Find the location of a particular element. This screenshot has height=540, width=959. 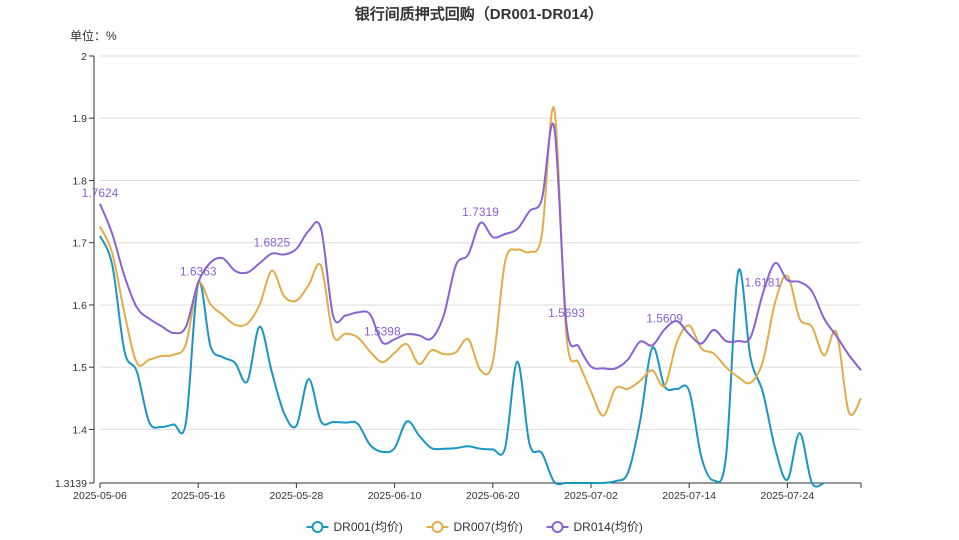

x-tick-label: 2025-07-02 is located at coordinates (591, 496).